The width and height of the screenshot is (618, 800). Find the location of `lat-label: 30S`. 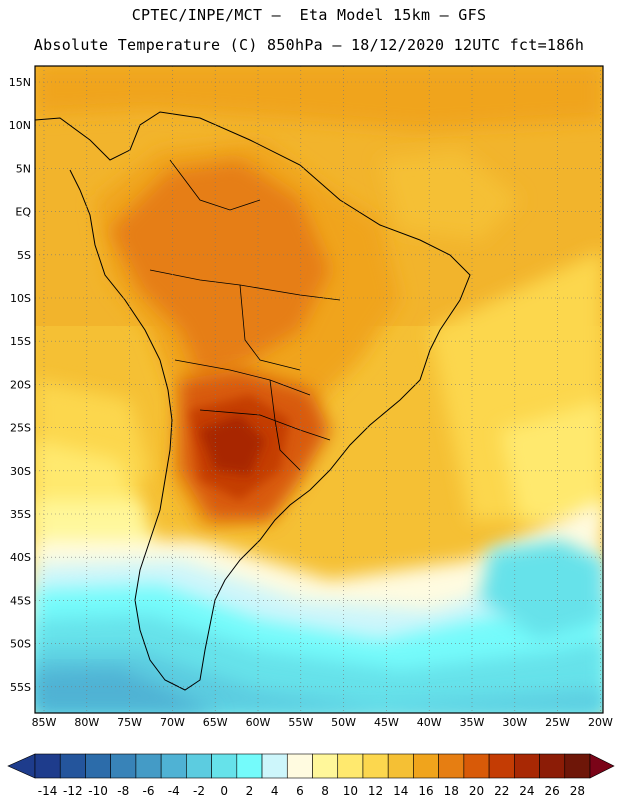

lat-label: 30S is located at coordinates (20, 471).